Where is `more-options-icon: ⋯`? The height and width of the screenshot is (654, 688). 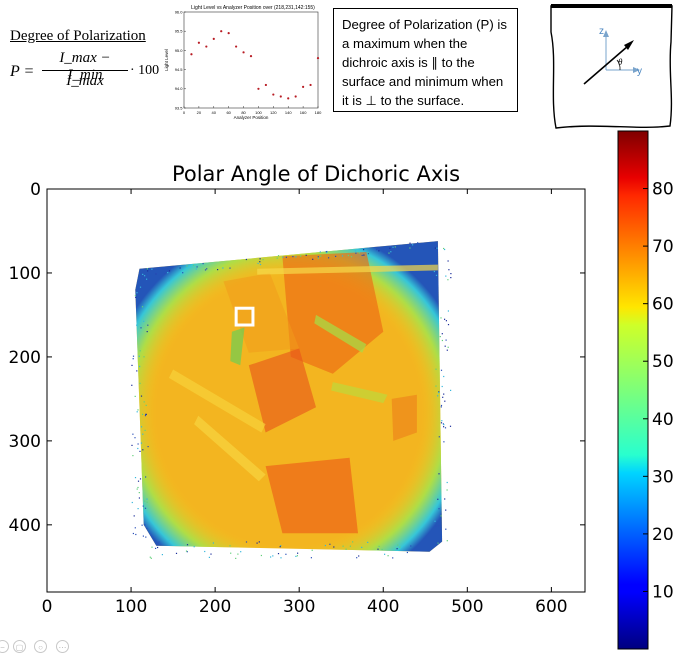
more-options-icon: ⋯ is located at coordinates (62, 646).